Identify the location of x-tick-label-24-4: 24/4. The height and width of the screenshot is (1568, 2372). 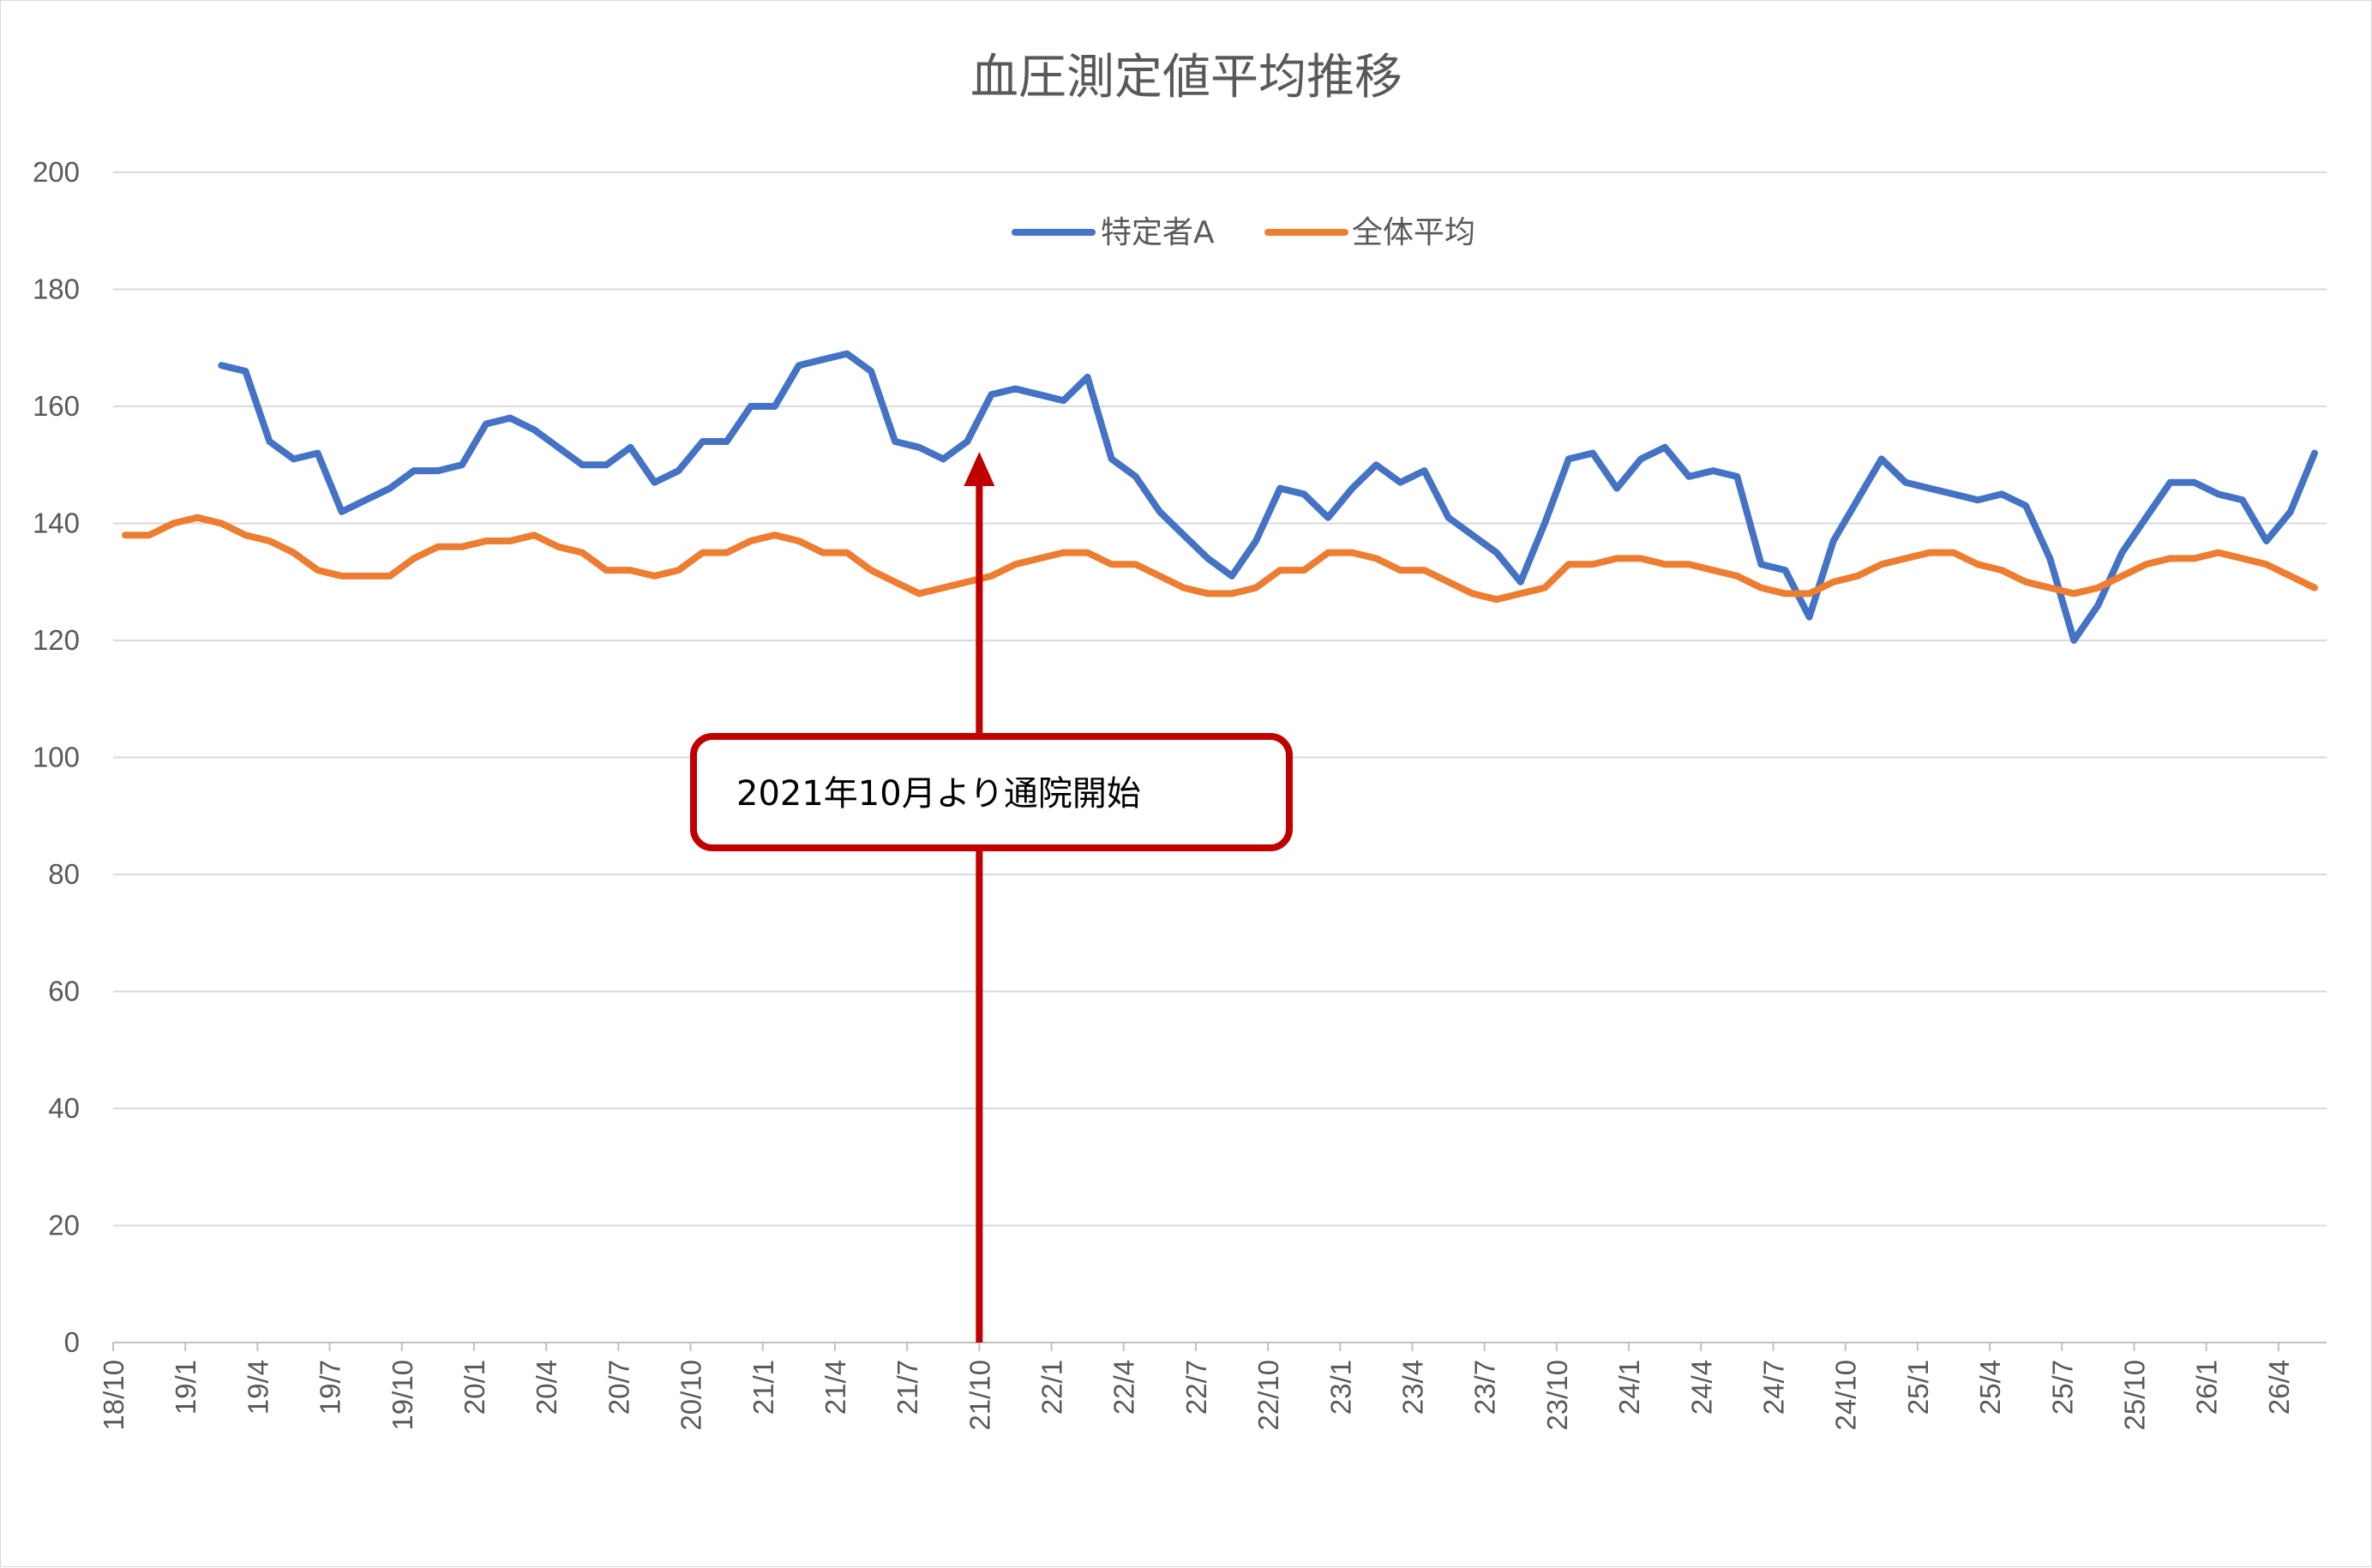
(1701, 1387).